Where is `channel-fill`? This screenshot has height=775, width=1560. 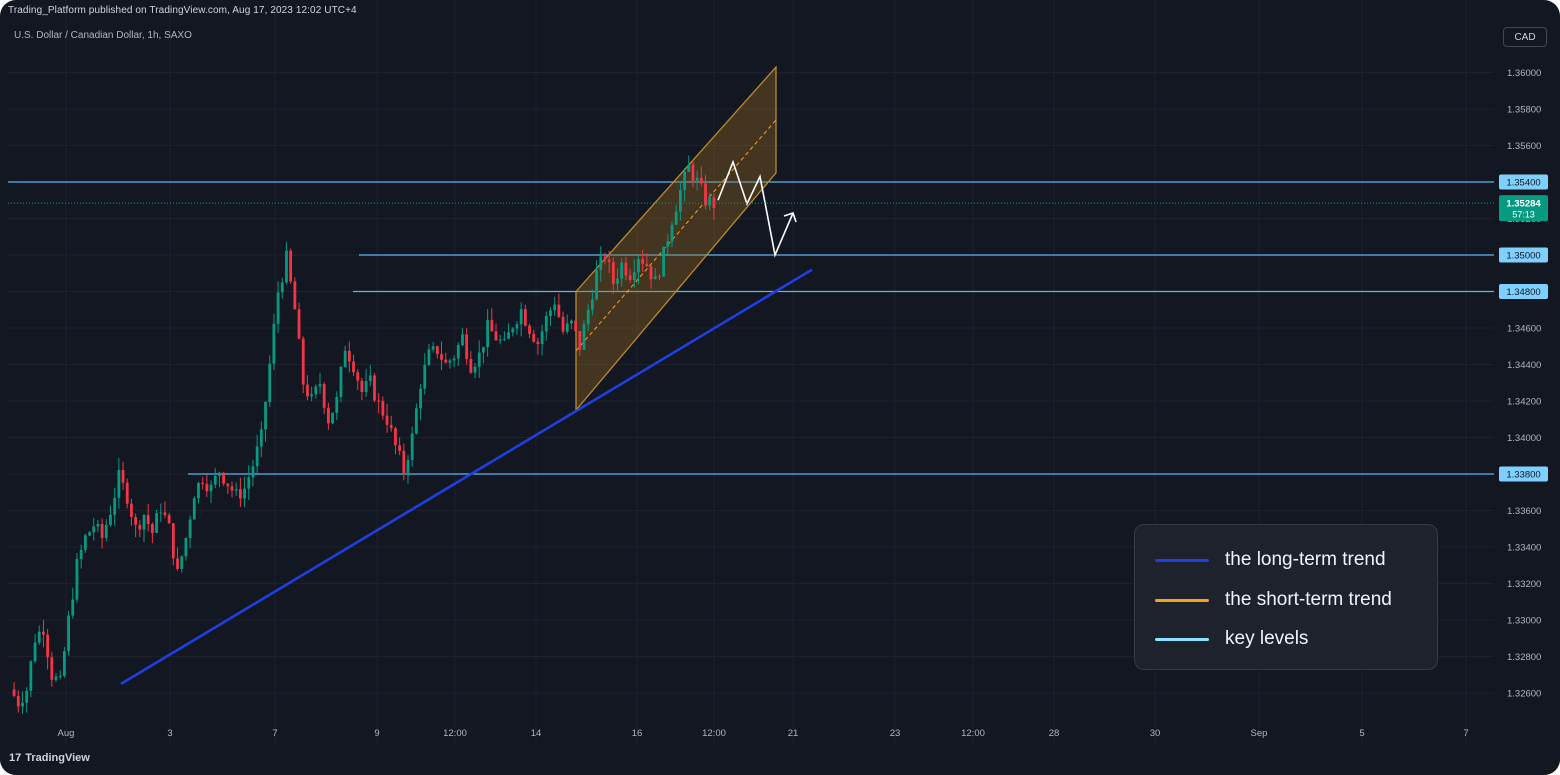
channel-fill is located at coordinates (676, 238).